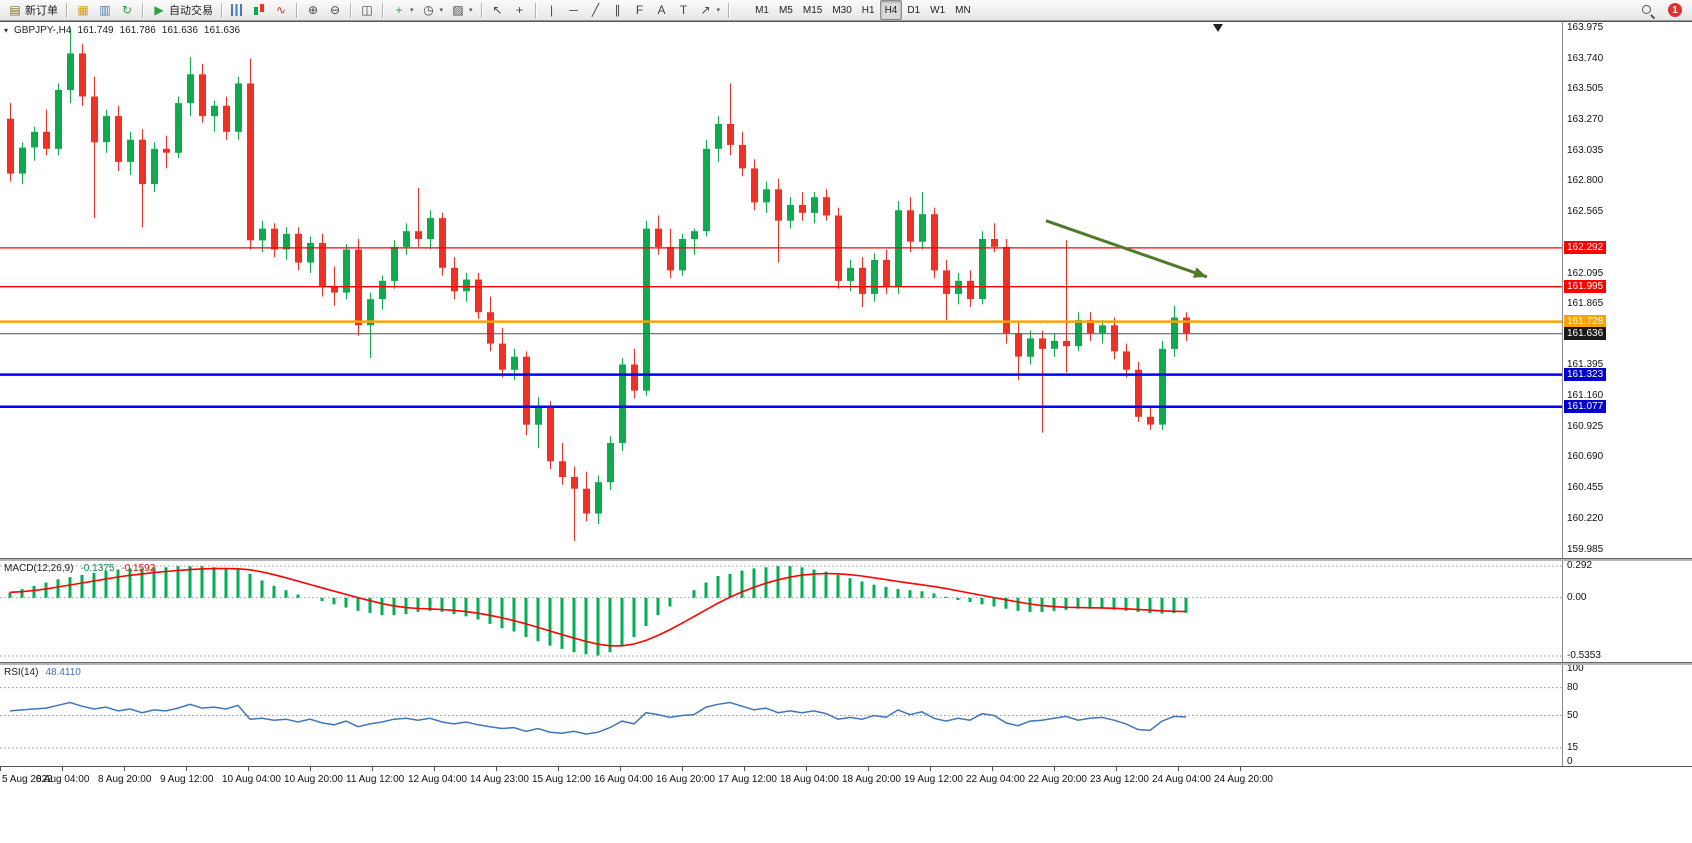 This screenshot has width=1692, height=843. I want to click on indicators-button: + ▾, so click(403, 10).